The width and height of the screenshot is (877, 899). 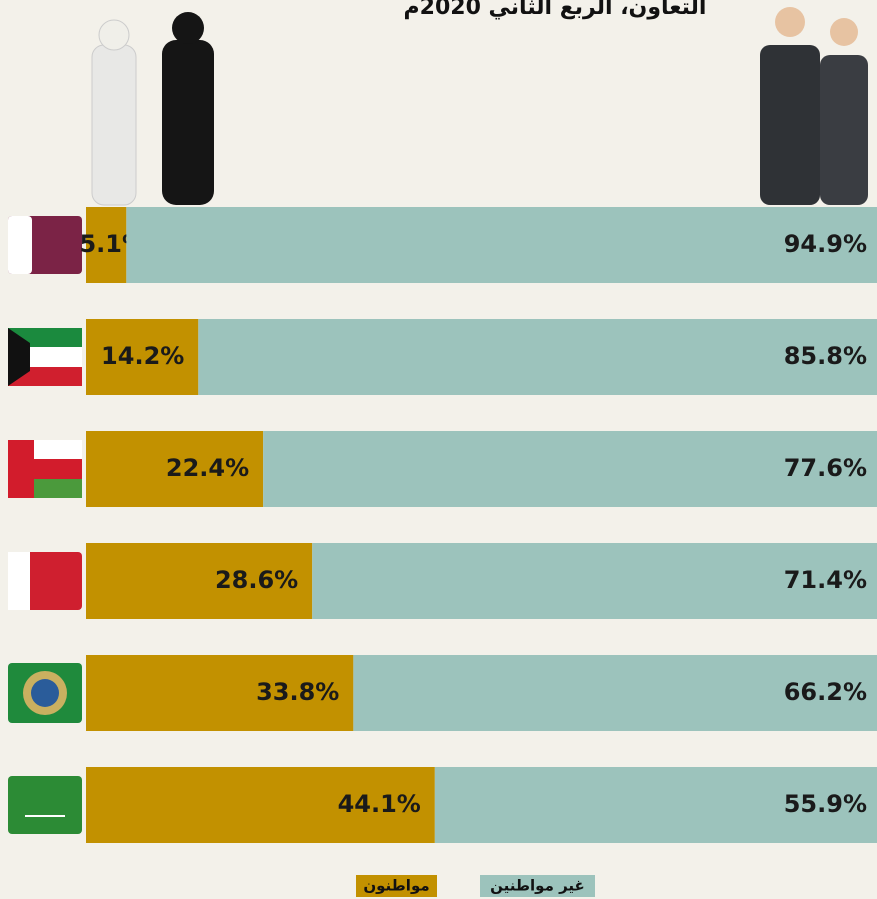 I want to click on value-label: 22.4%, so click(x=207, y=468).